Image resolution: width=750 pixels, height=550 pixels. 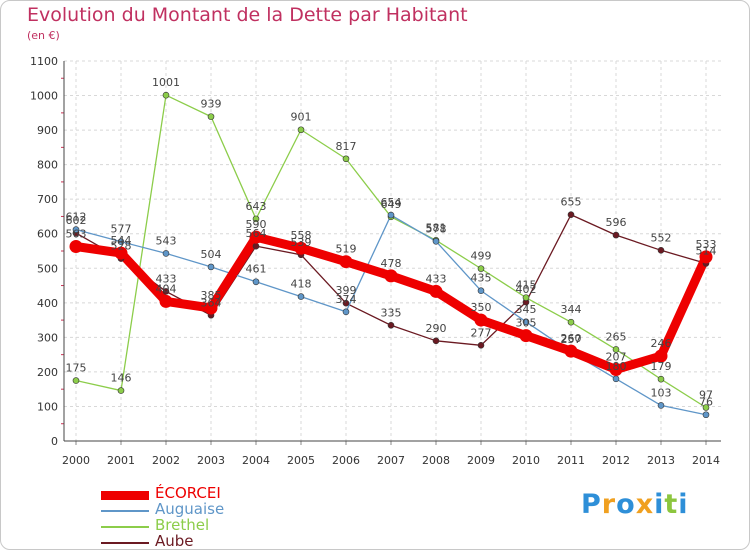 I want to click on data-label: 528, so click(x=121, y=246).